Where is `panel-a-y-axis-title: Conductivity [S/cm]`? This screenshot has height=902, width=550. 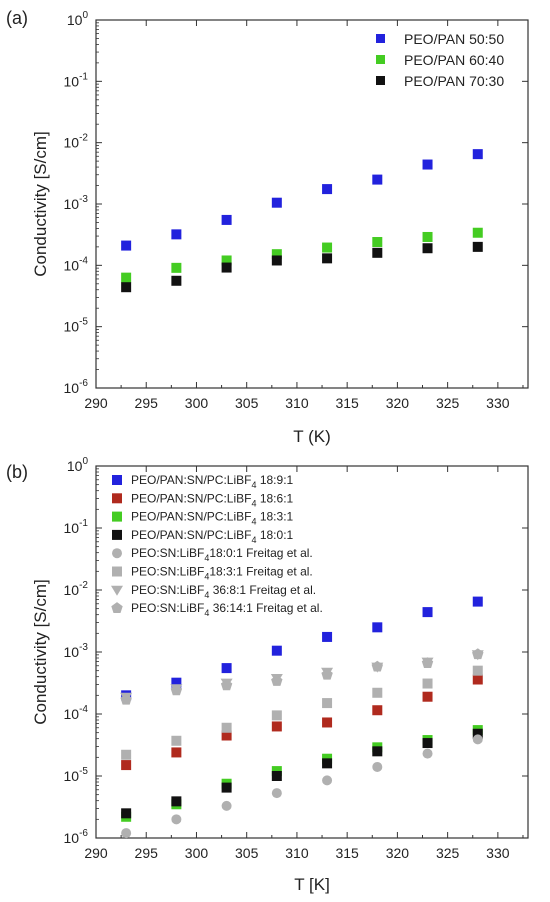 panel-a-y-axis-title: Conductivity [S/cm] is located at coordinates (40, 204).